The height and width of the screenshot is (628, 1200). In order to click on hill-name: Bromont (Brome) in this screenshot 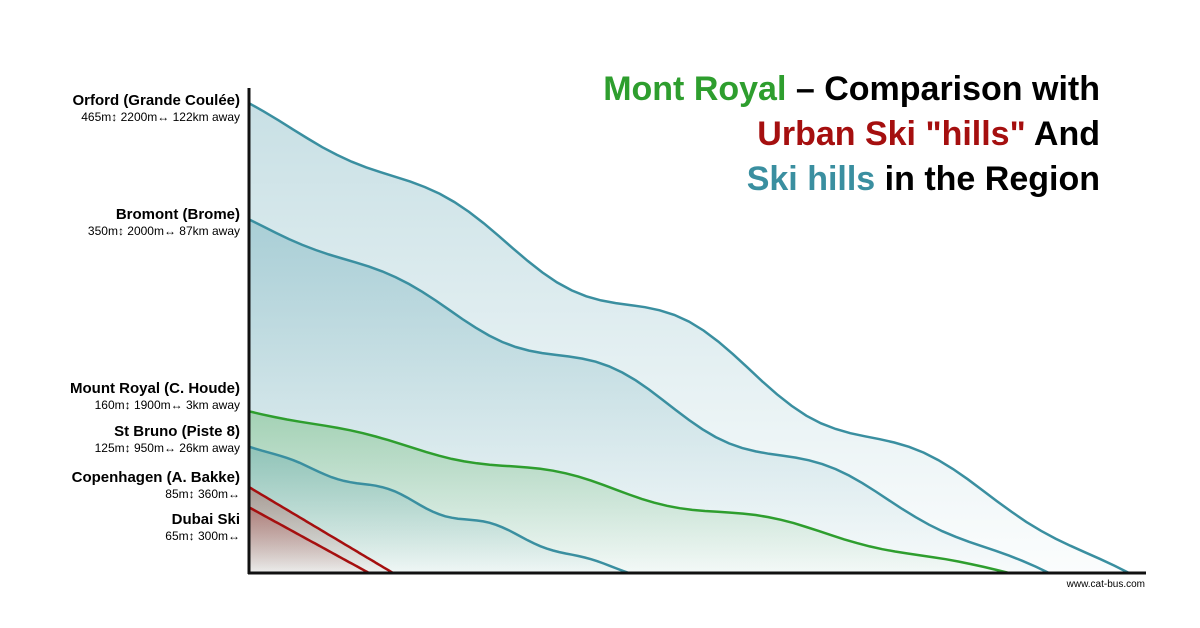, I will do `click(178, 214)`.